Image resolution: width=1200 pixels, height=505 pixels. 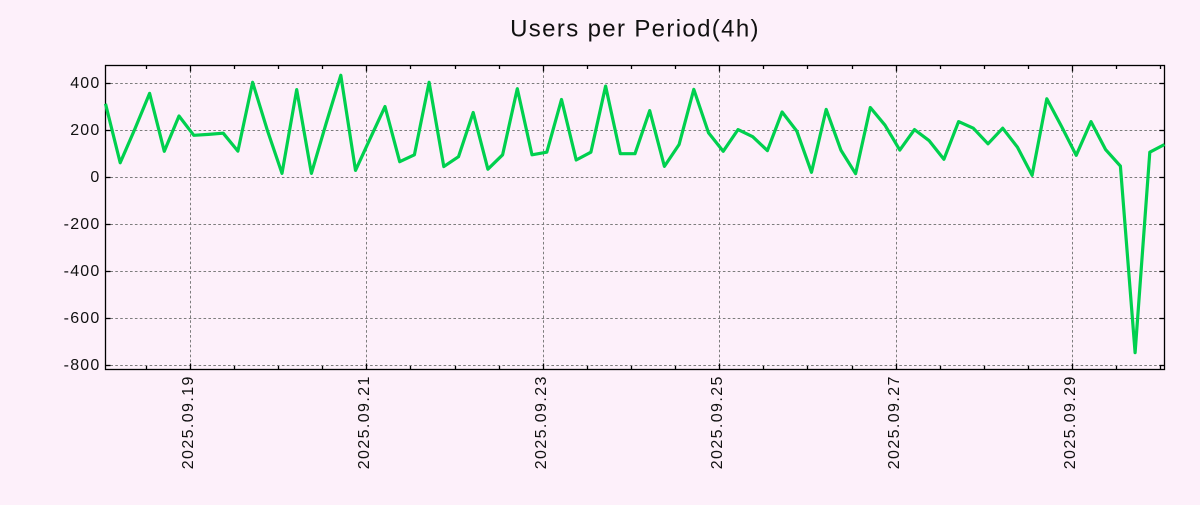 What do you see at coordinates (1070, 422) in the screenshot?
I see `svg-text: 2025.09.29` at bounding box center [1070, 422].